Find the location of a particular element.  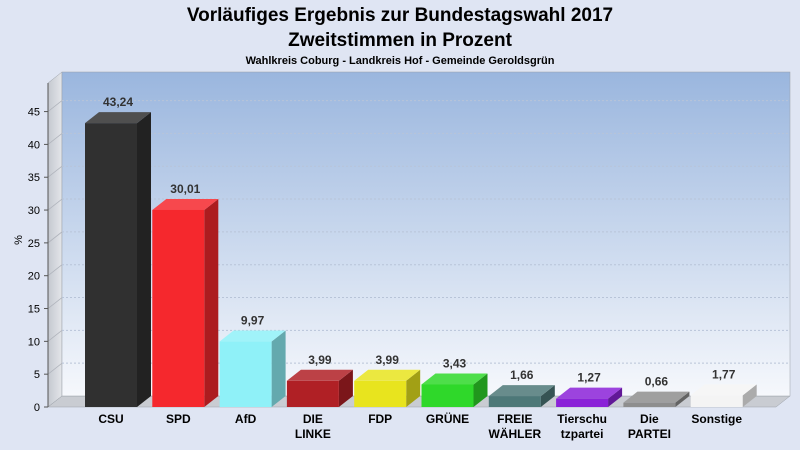

x-tick-label: FREIE WÄHLER is located at coordinates (514, 426).